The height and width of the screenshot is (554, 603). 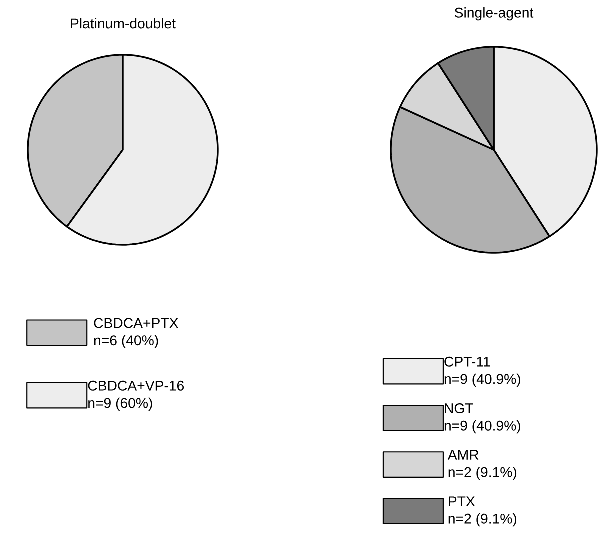 I want to click on legend-label: AMR, so click(x=463, y=455).